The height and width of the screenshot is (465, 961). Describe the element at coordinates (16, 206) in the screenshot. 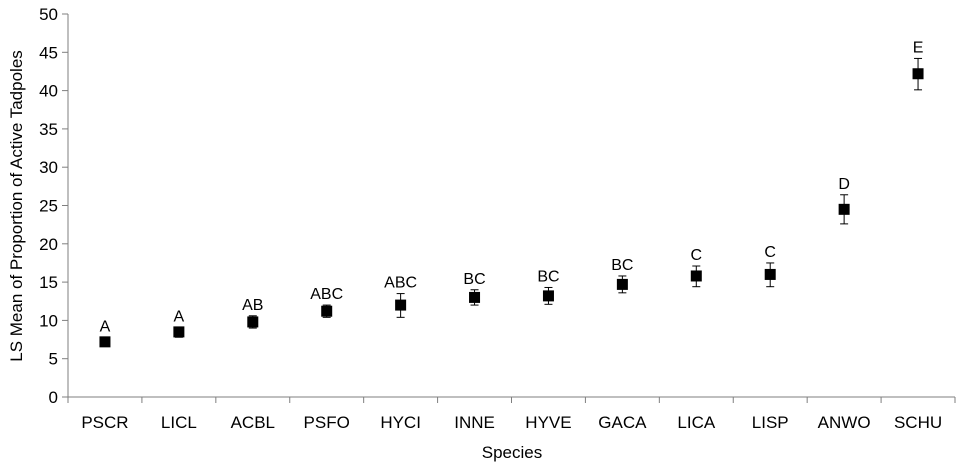

I see `y-axis-title: LS Mean of Proportion of Active Tadpoles` at that location.